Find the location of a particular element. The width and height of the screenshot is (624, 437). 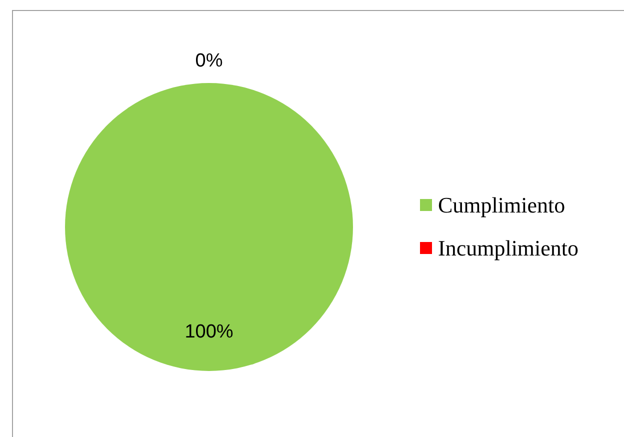

legend-label: Incumplimiento is located at coordinates (508, 248).